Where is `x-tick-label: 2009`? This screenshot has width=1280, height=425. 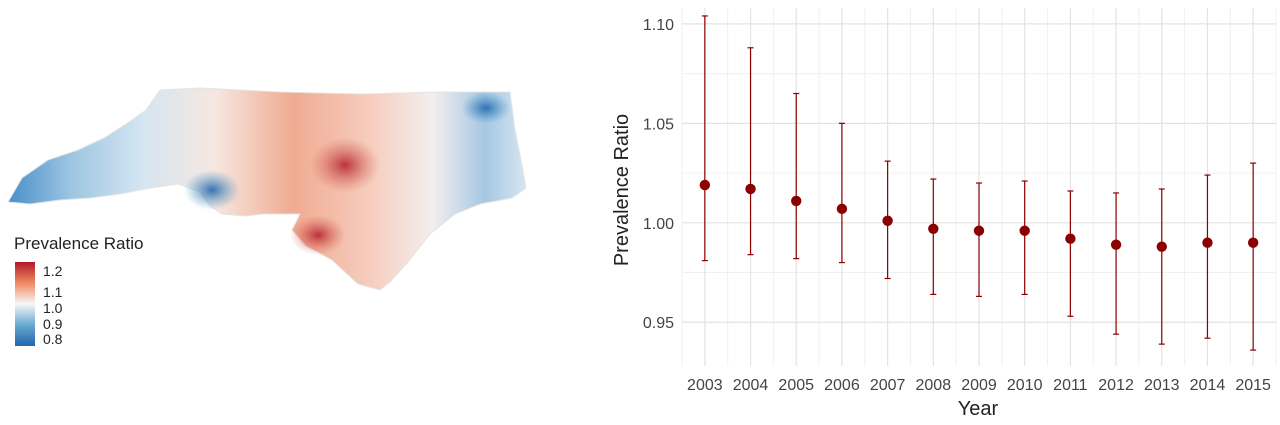
x-tick-label: 2009 is located at coordinates (979, 385).